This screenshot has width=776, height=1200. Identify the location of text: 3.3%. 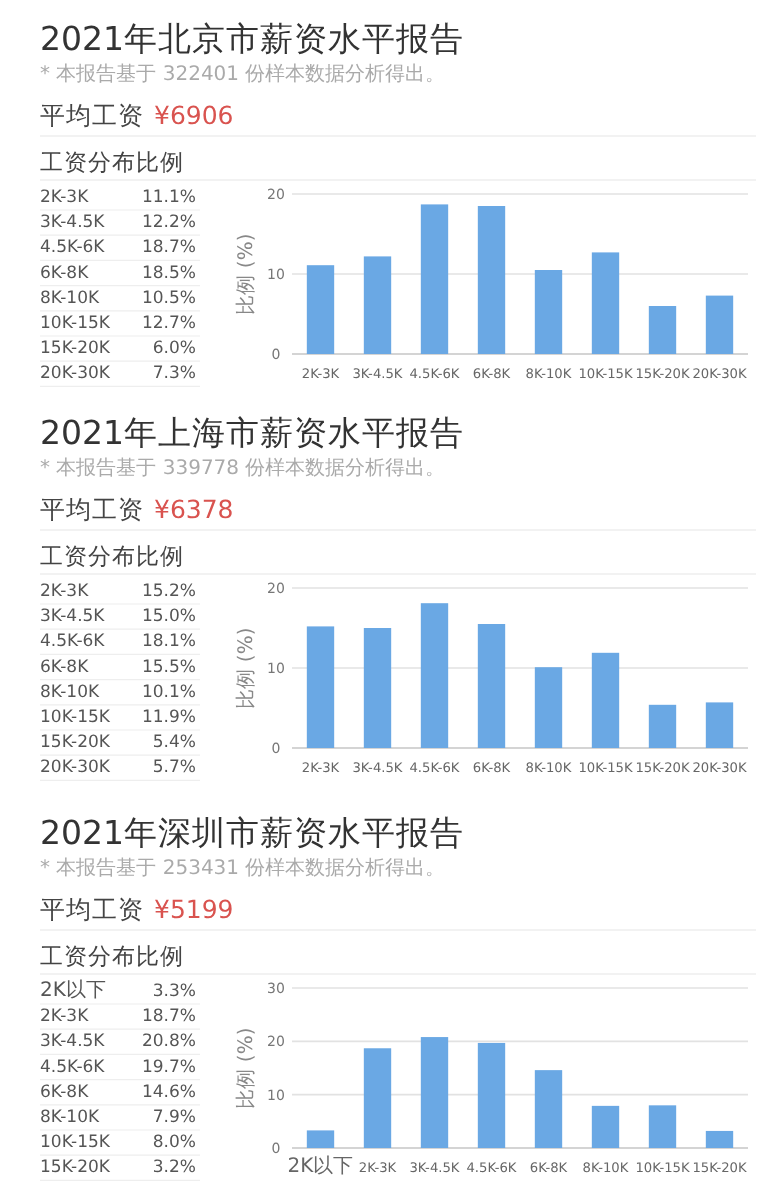
(174, 992).